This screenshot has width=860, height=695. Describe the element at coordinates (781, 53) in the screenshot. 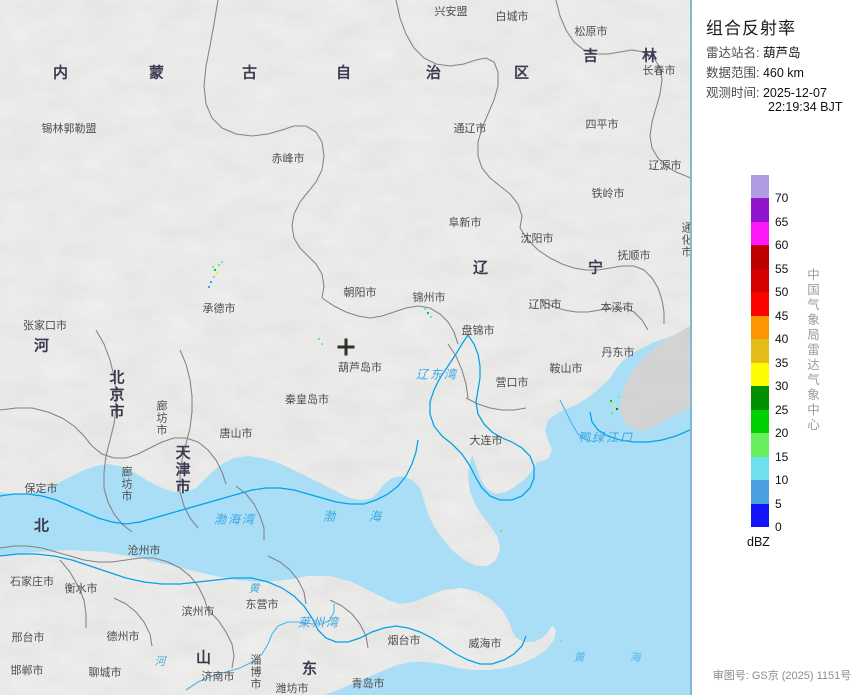

I see `station-value: 葫芦岛` at that location.